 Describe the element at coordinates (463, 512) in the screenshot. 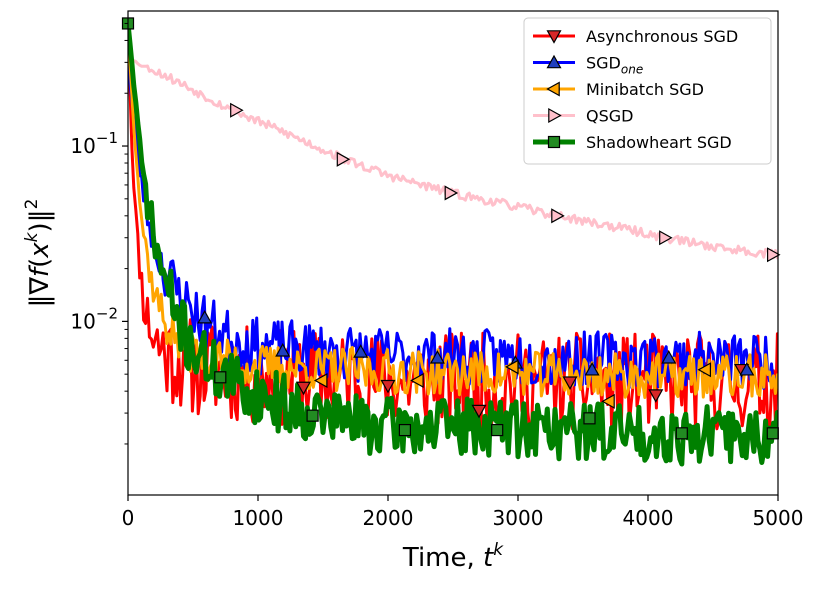

I see `x-axis-ticks: 0 1000 2000 3000 4000 5000` at that location.